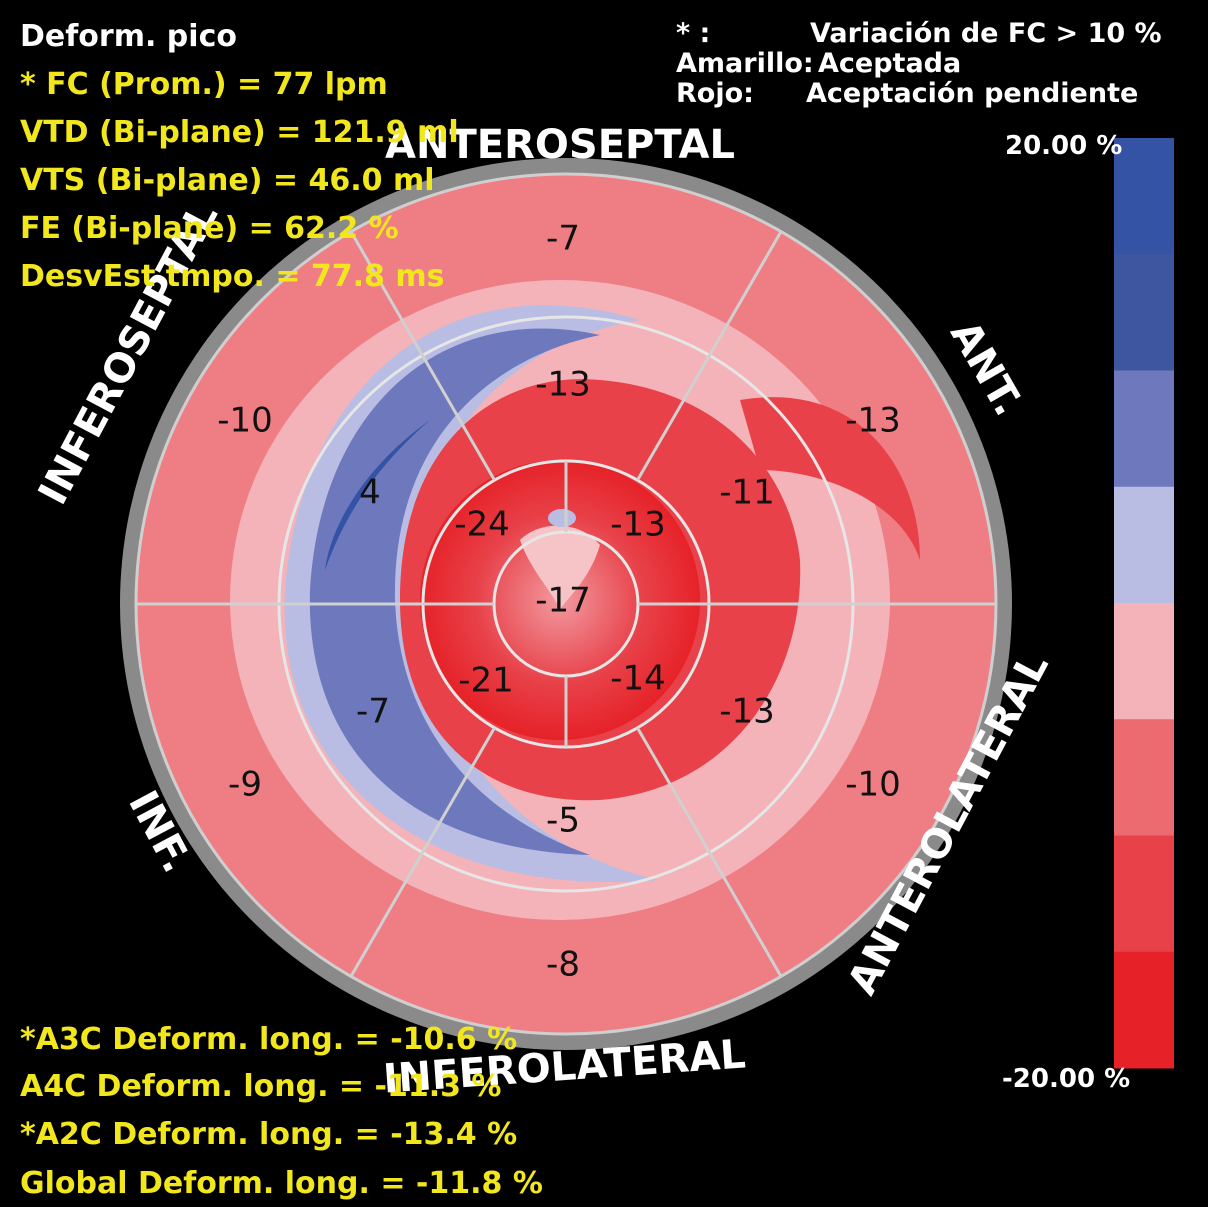 The width and height of the screenshot is (1208, 1207). What do you see at coordinates (245, 421) in the screenshot?
I see `seg-basal-inferoseptal: -10` at bounding box center [245, 421].